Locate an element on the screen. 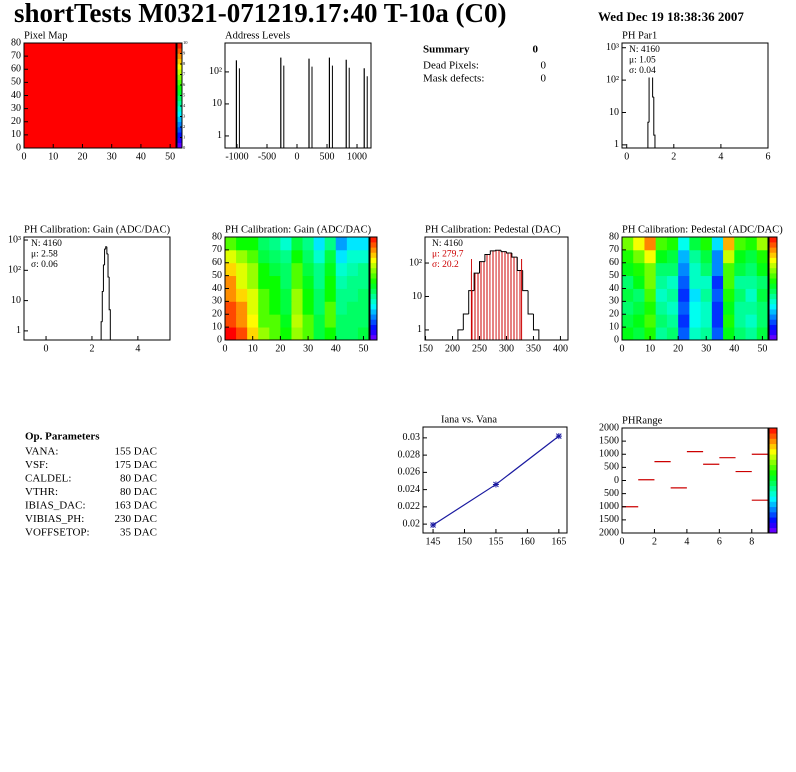 This screenshot has height=772, width=796. x-tick-label: 350 is located at coordinates (533, 348).